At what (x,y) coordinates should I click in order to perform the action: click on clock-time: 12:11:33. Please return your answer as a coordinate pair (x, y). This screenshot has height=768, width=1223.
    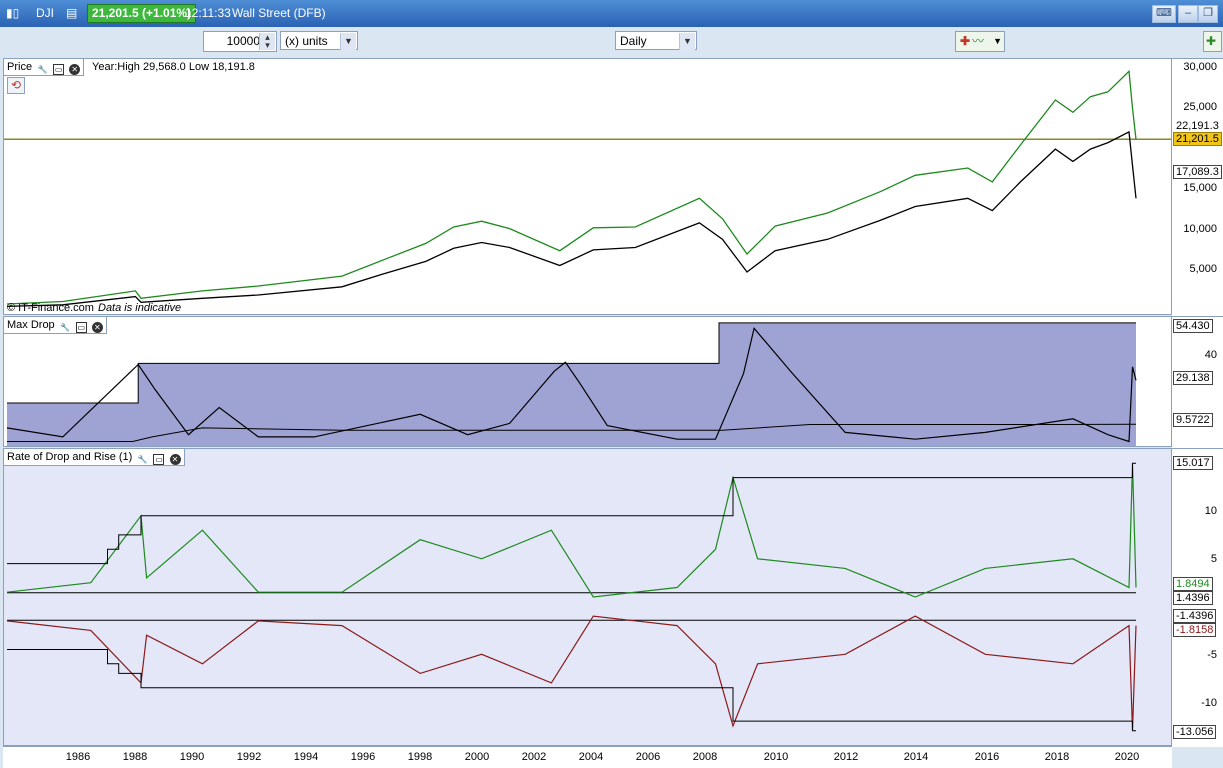
    Looking at the image, I should click on (208, 13).